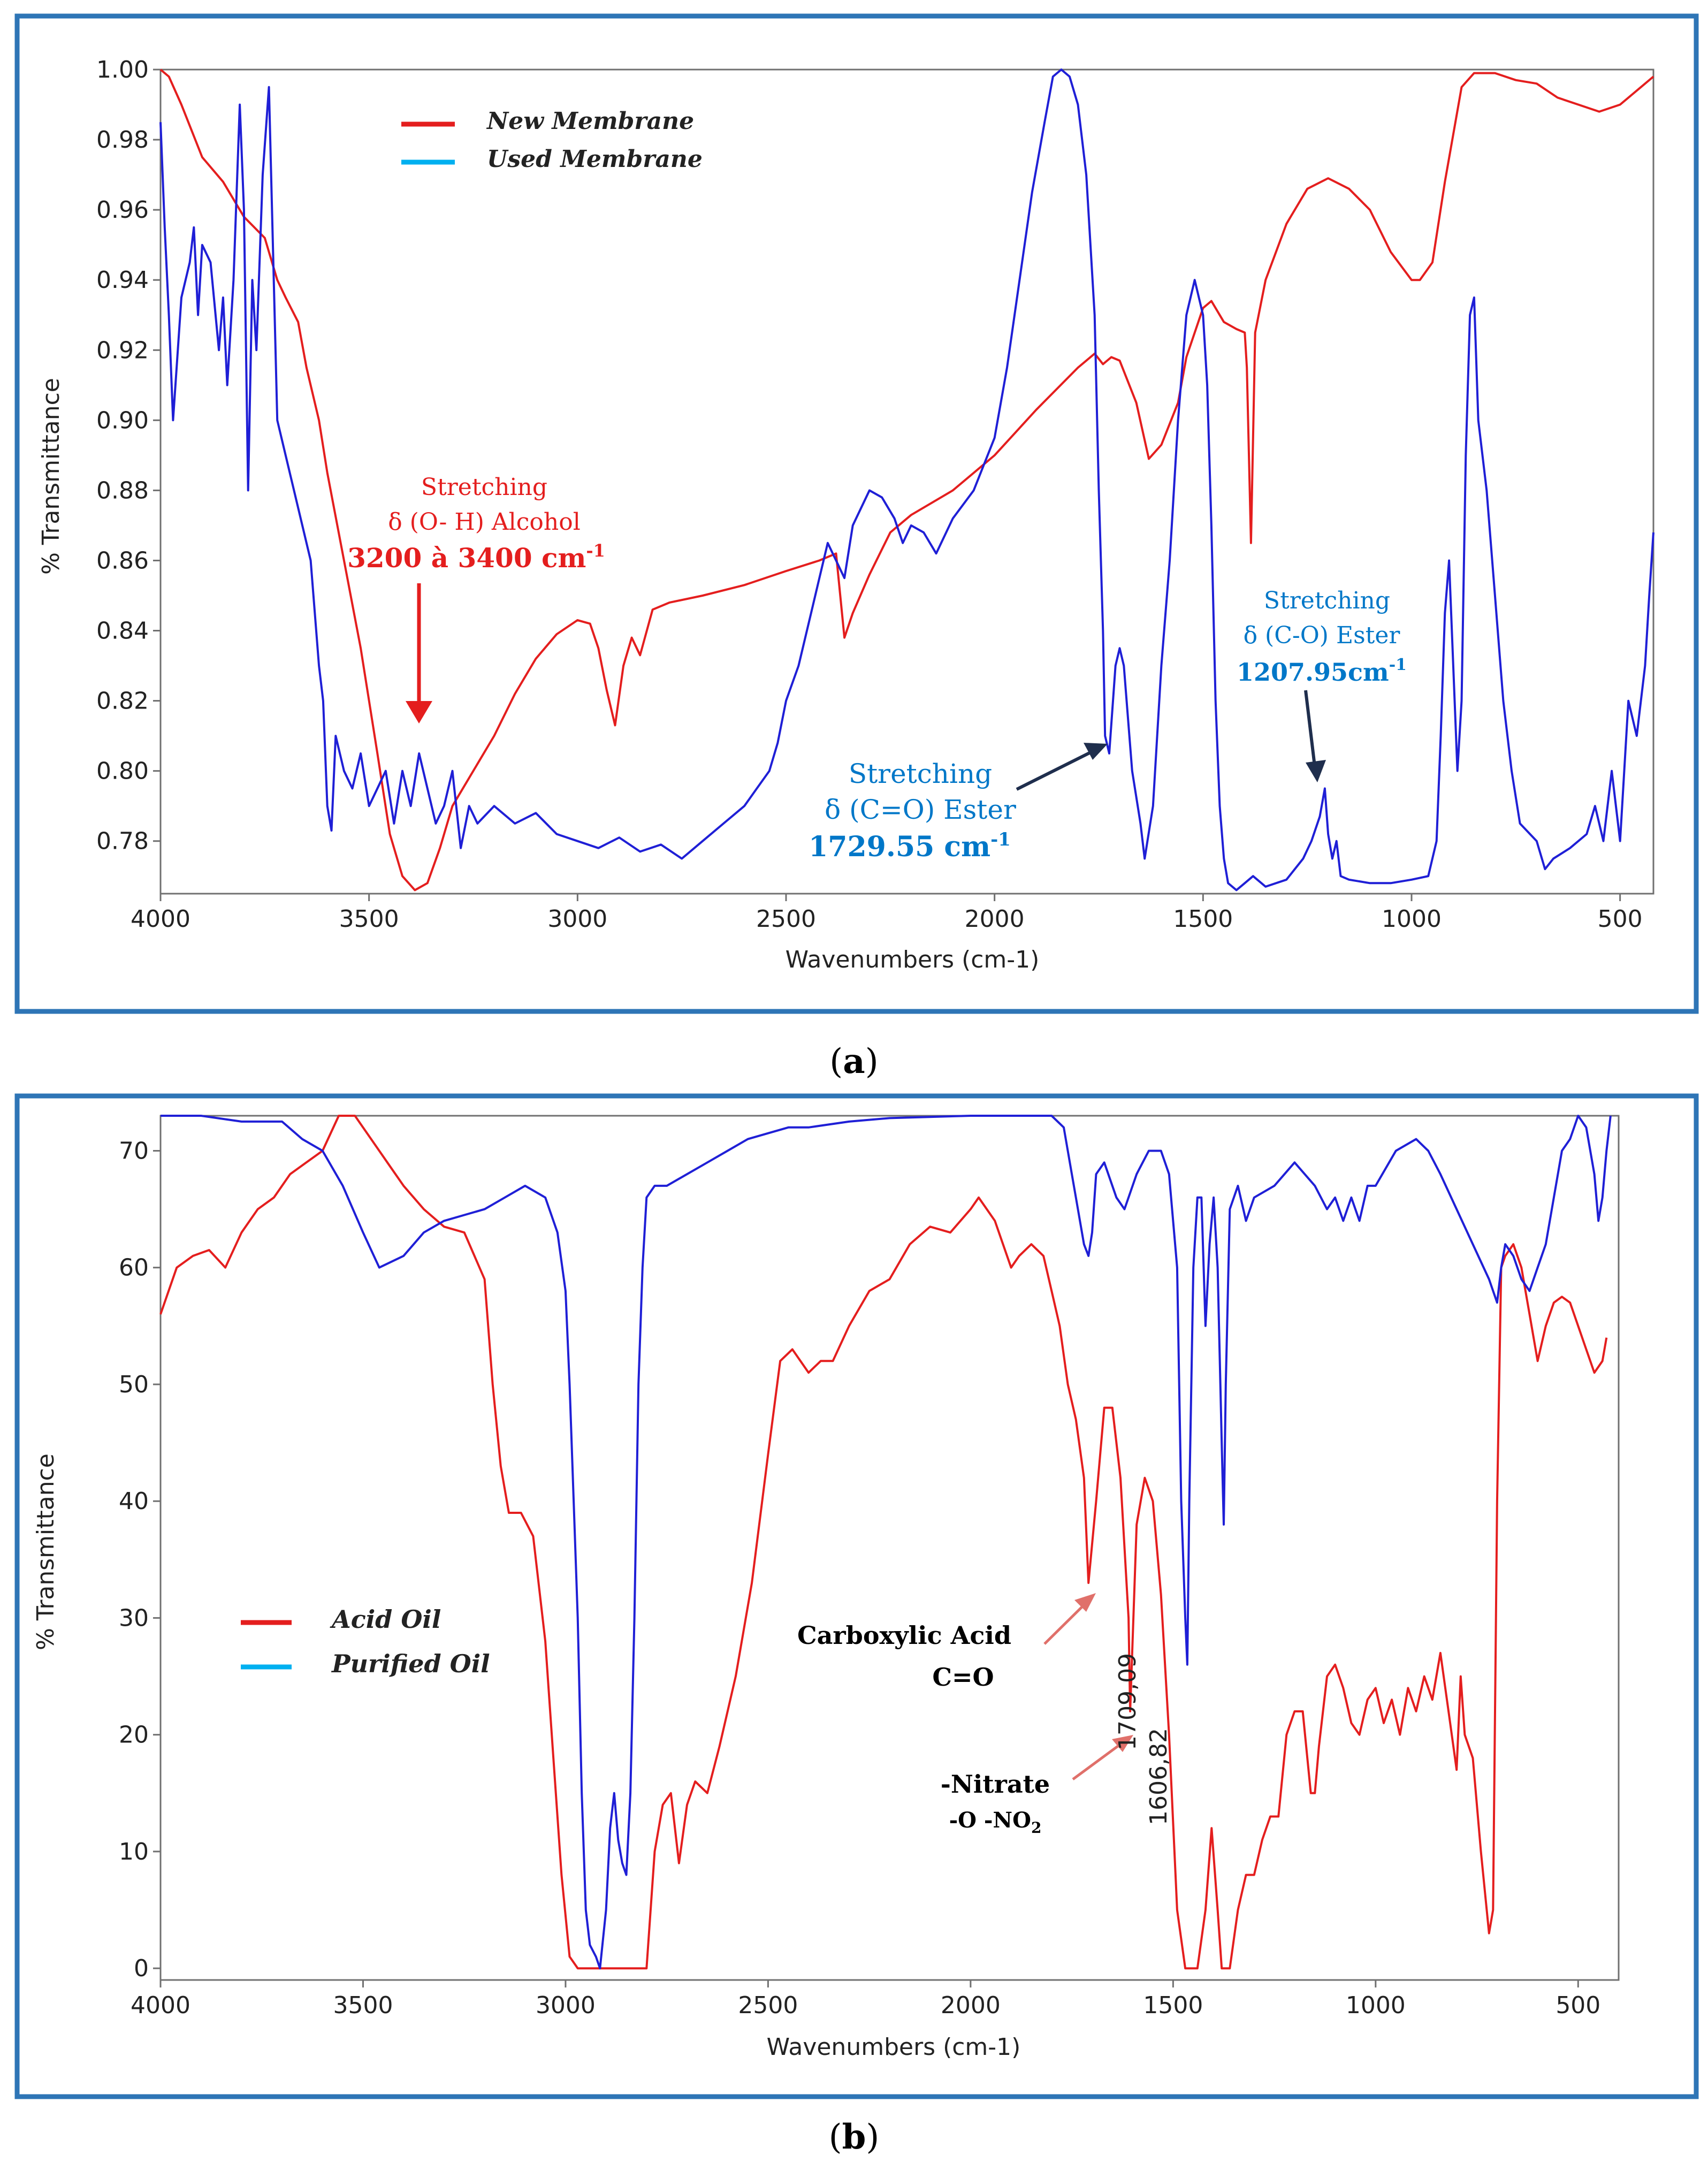 The width and height of the screenshot is (1708, 2163). What do you see at coordinates (1085, 1602) in the screenshot?
I see `annotation-carboxylic-arrowhead` at bounding box center [1085, 1602].